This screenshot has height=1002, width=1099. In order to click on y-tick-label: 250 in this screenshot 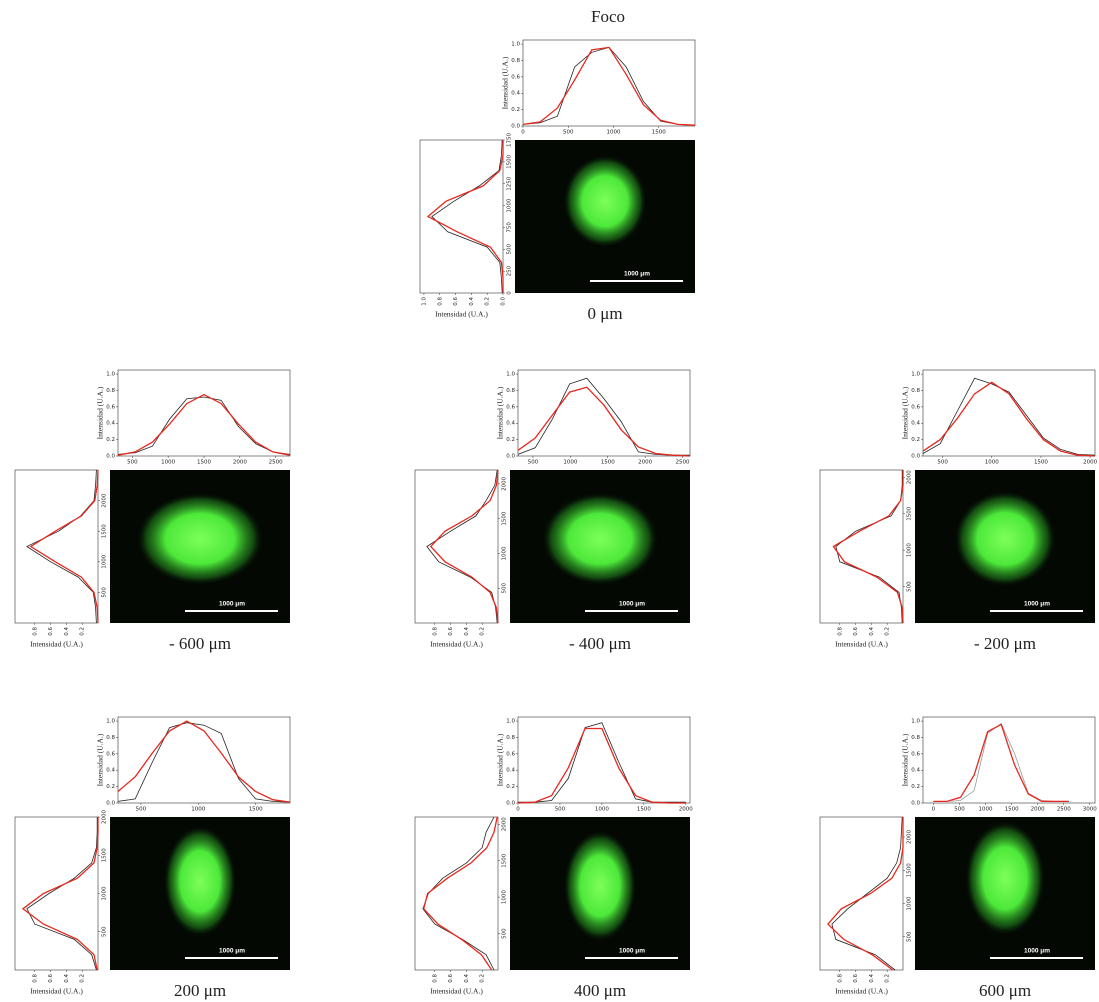, I will do `click(510, 270)`.